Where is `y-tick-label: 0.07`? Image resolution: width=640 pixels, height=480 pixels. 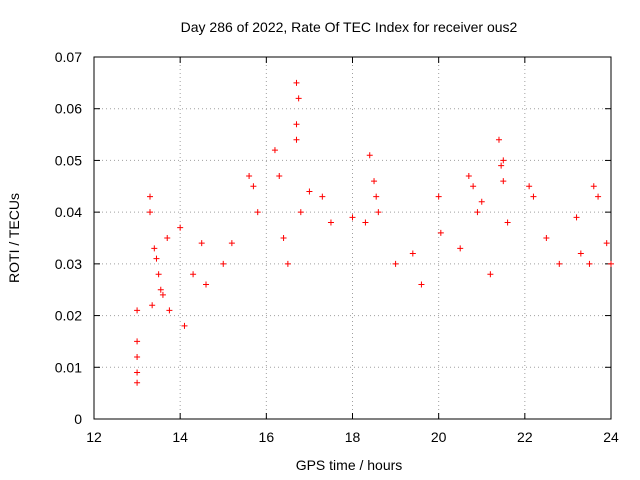 y-tick-label: 0.07 is located at coordinates (68, 57).